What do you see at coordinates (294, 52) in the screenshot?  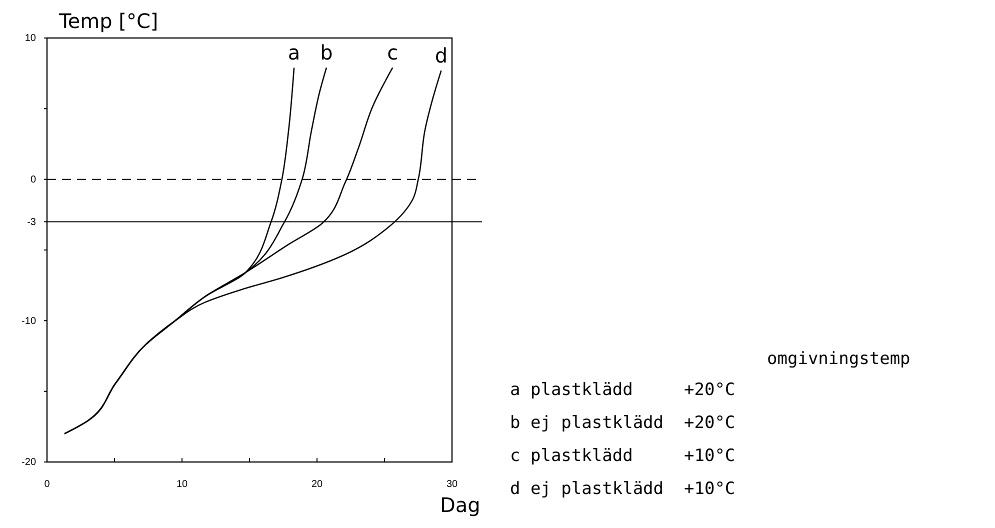 I see `series-label: a` at bounding box center [294, 52].